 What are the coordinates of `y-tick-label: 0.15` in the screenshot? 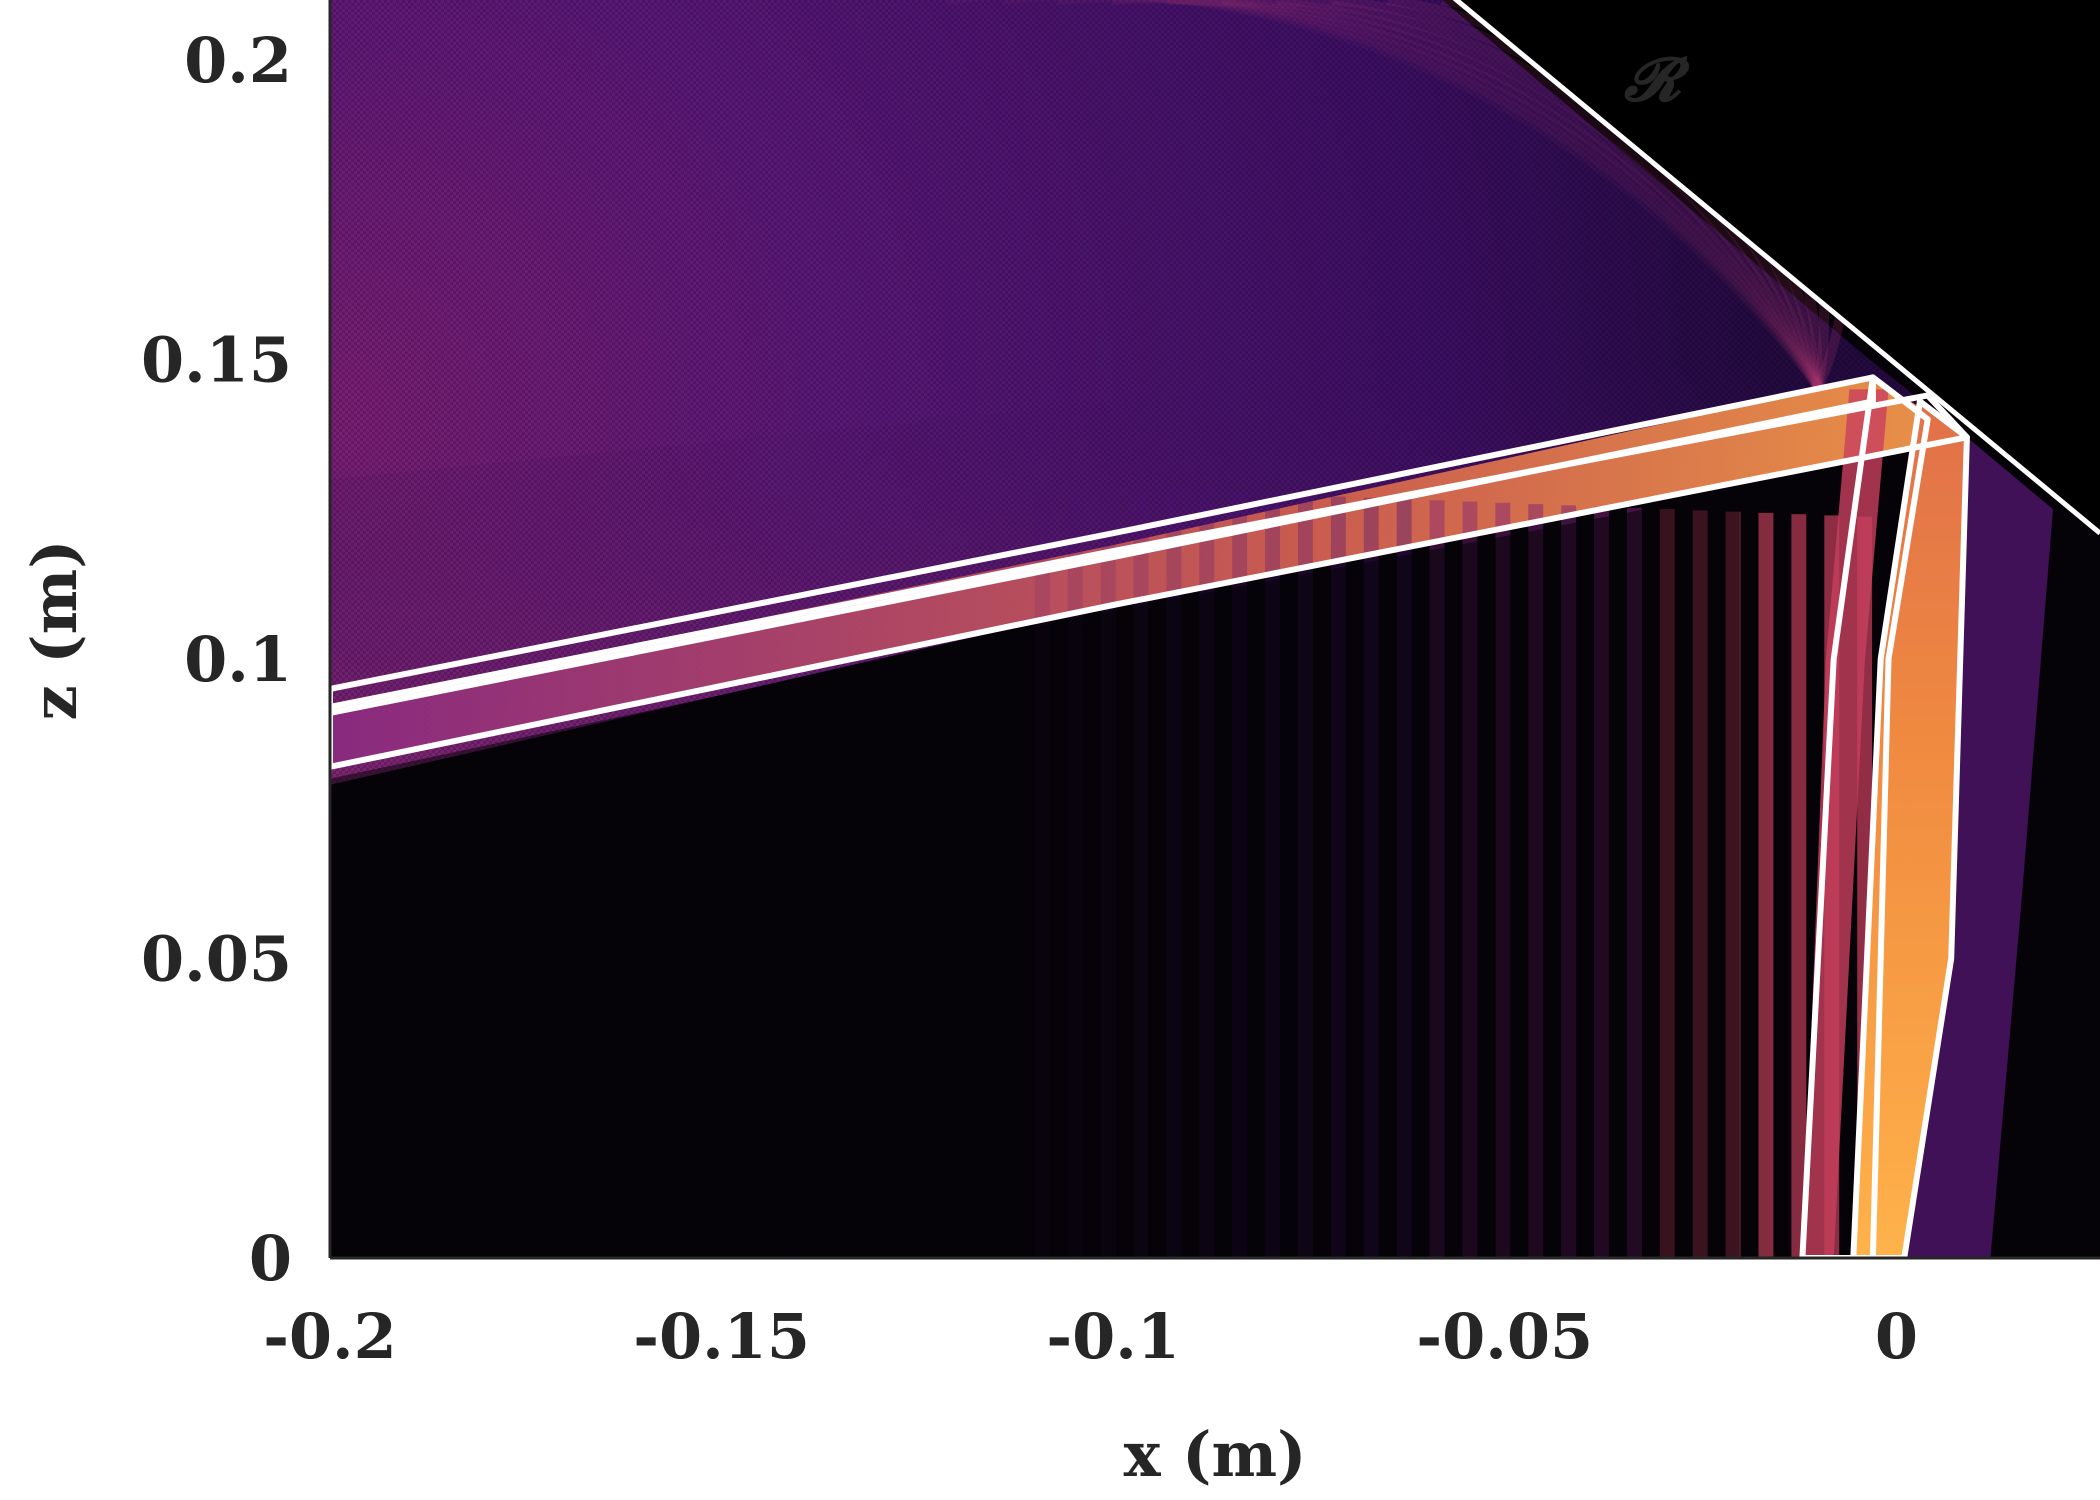 It's located at (216, 359).